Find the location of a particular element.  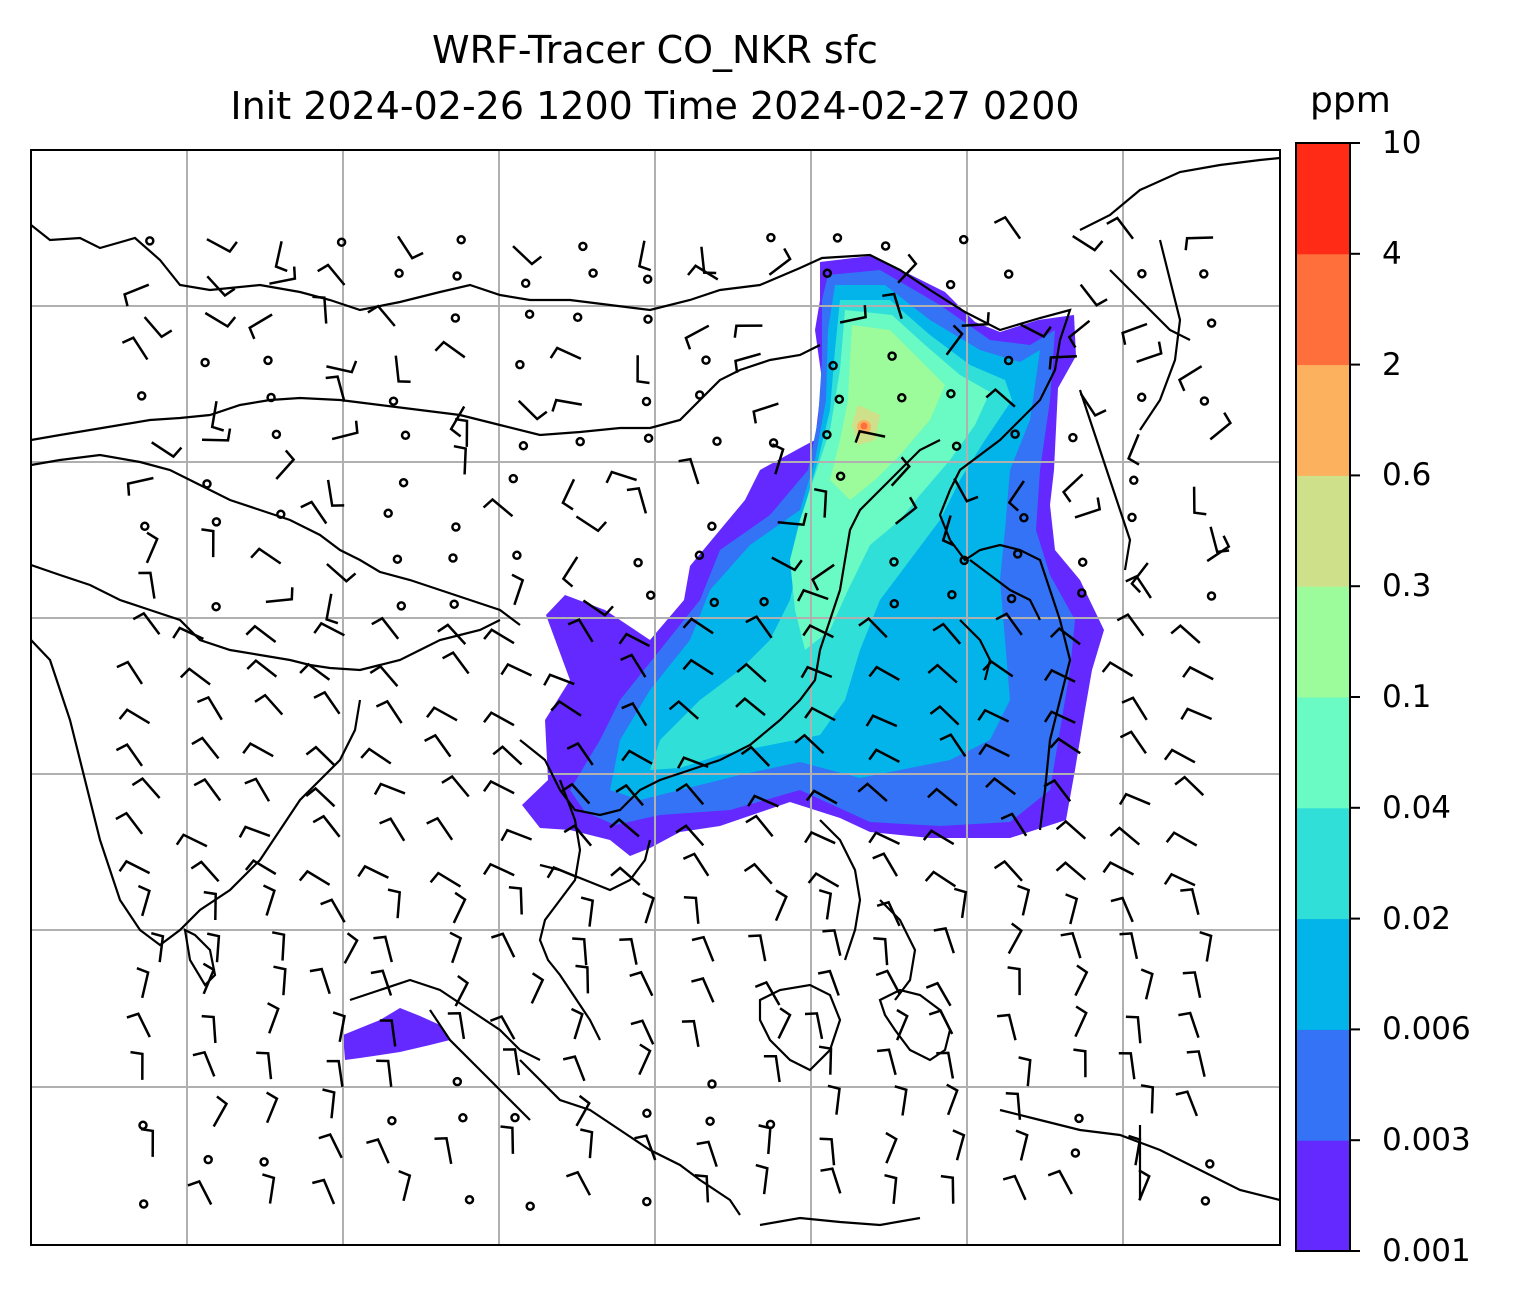

colorbar-tick-label: 0.04 is located at coordinates (1417, 807).